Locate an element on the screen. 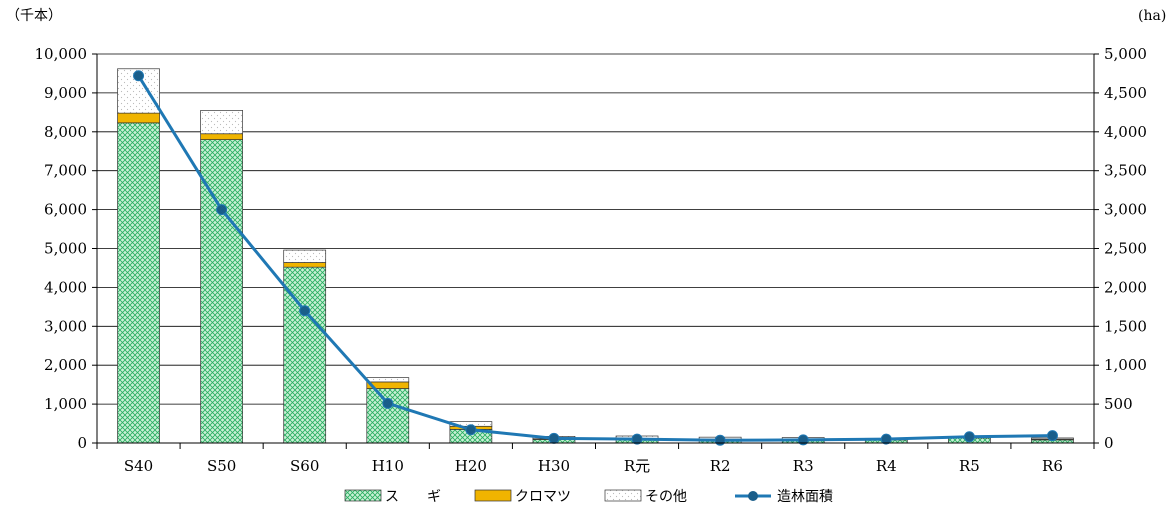 This screenshot has height=514, width=1169. y-right-tick-label: 2,000 is located at coordinates (1125, 287).